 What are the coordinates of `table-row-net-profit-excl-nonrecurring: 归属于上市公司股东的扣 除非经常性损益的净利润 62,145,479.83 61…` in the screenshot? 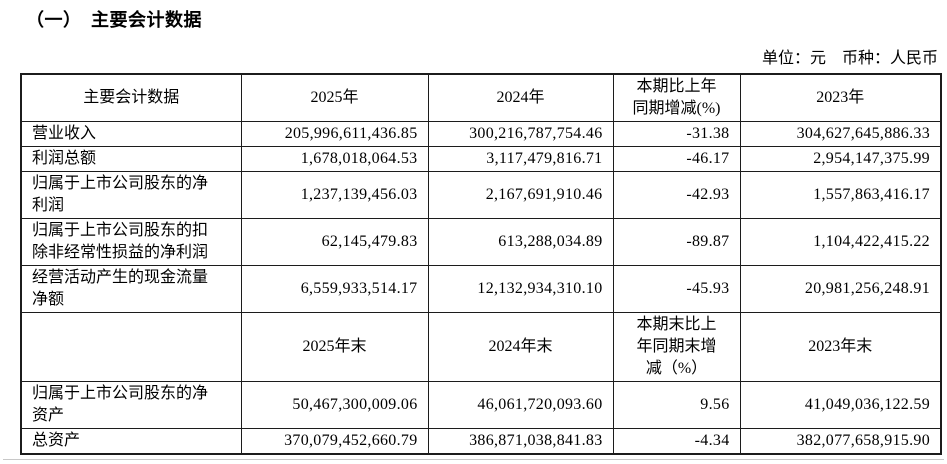 It's located at (481, 242).